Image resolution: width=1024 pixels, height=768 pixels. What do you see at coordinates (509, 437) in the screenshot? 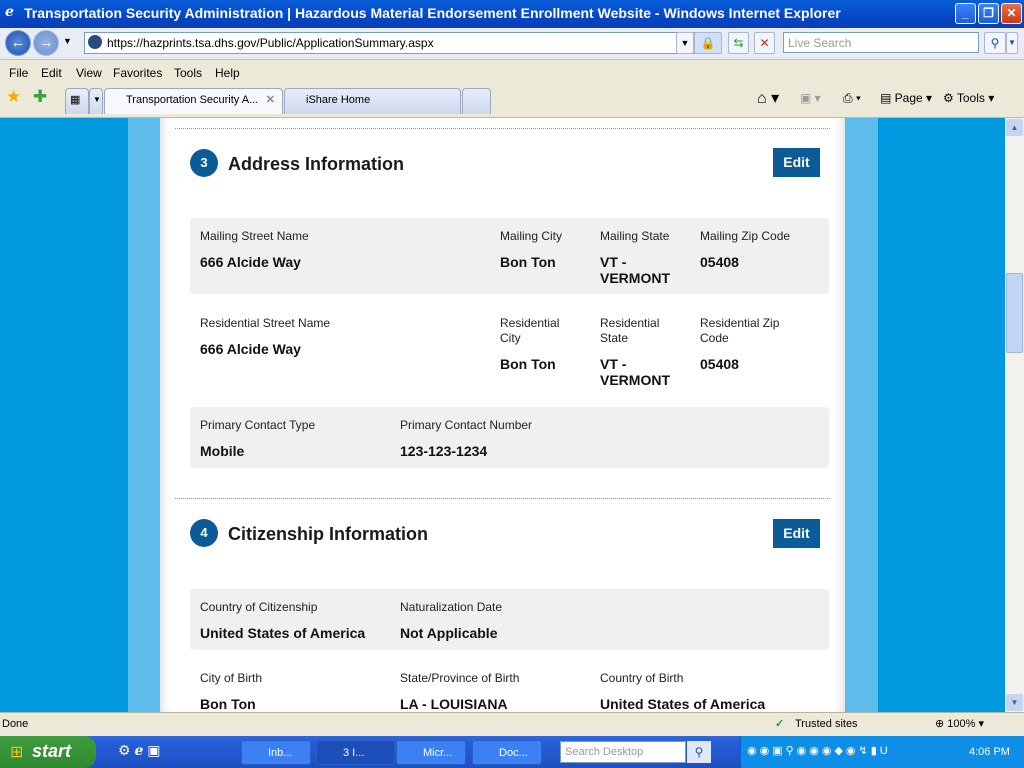
I see `contact-panel` at bounding box center [509, 437].